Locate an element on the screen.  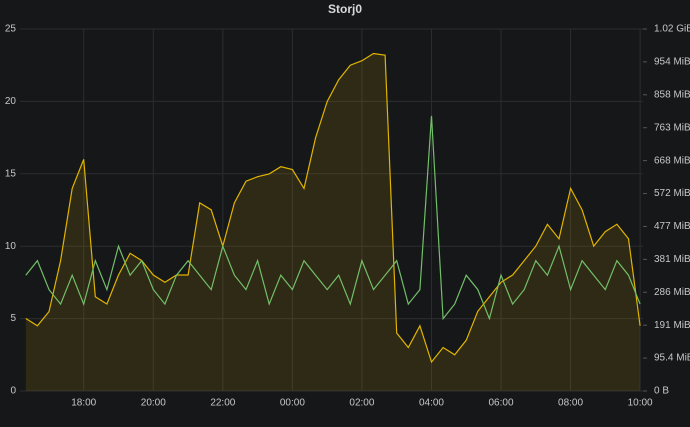
x-tick-label: 06:00 is located at coordinates (500, 403).